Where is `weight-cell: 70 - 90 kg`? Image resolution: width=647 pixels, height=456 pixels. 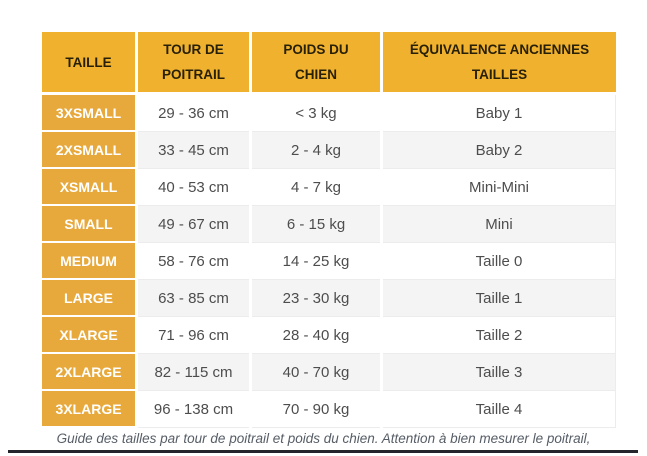 weight-cell: 70 - 90 kg is located at coordinates (316, 409).